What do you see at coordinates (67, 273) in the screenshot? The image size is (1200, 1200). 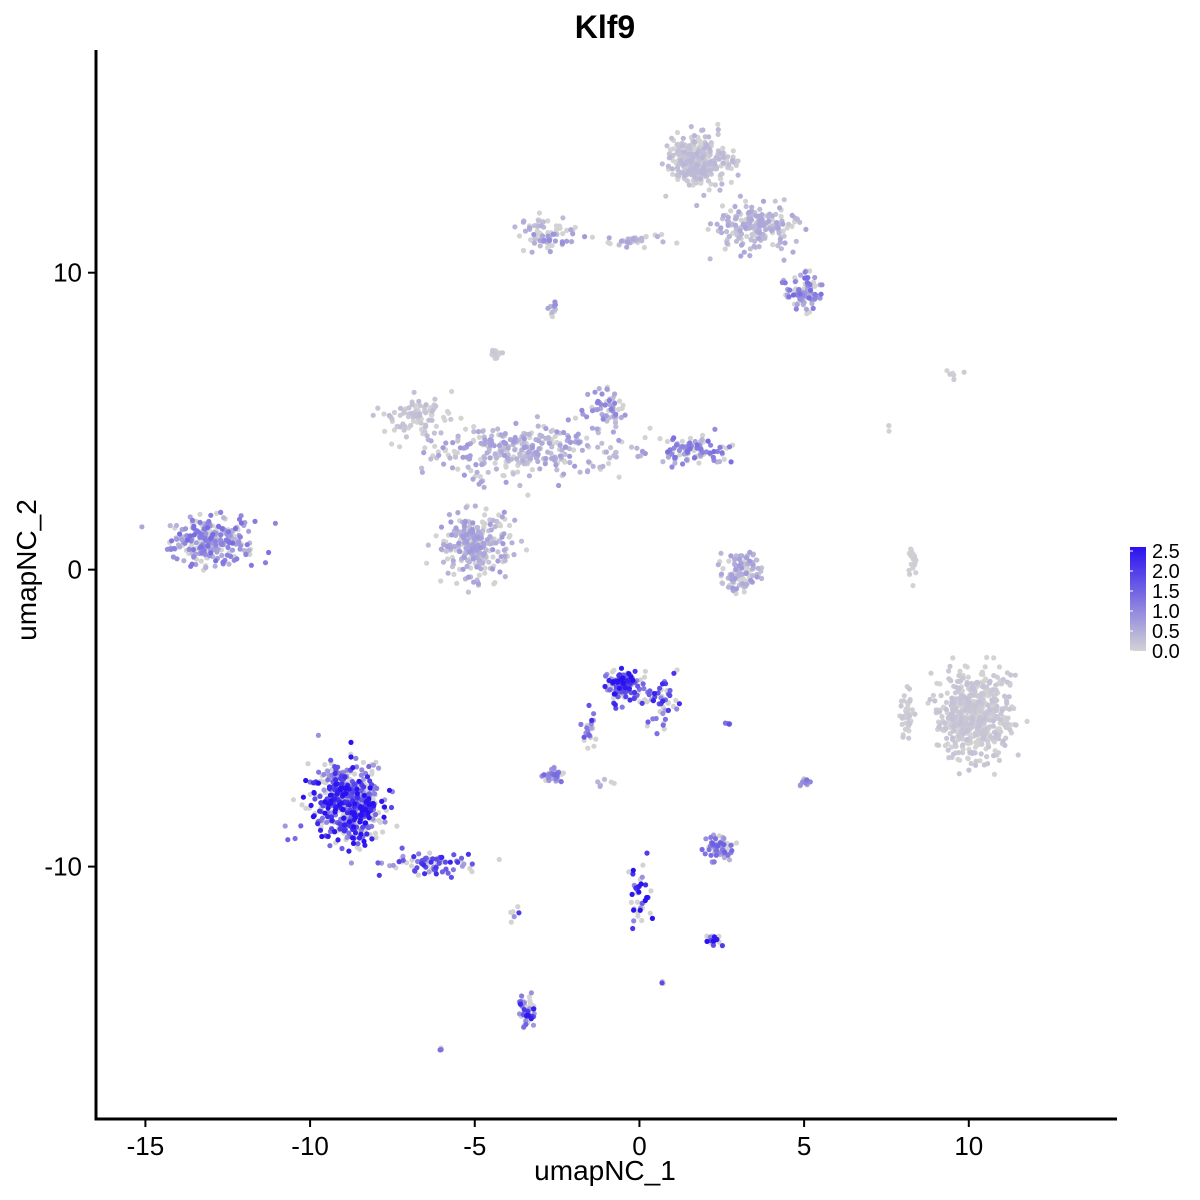 I see `y-tick-label: 10` at bounding box center [67, 273].